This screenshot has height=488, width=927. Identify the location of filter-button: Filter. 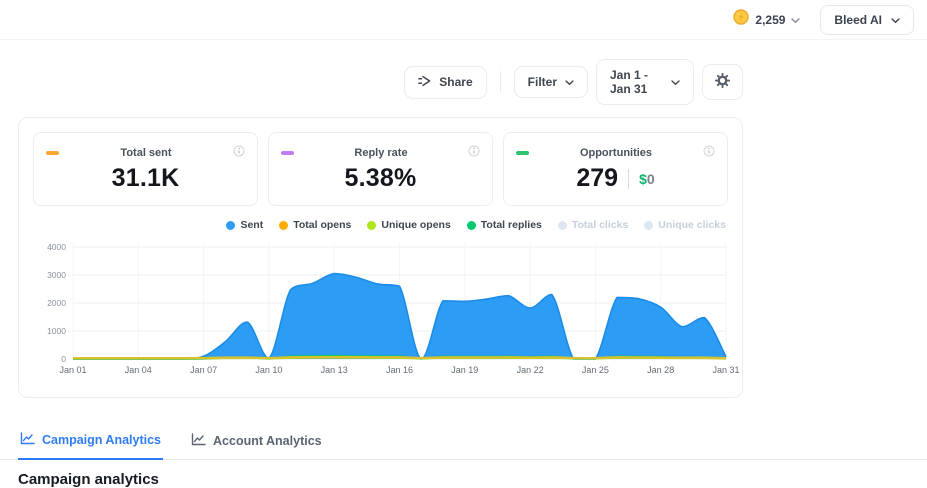
(550, 82).